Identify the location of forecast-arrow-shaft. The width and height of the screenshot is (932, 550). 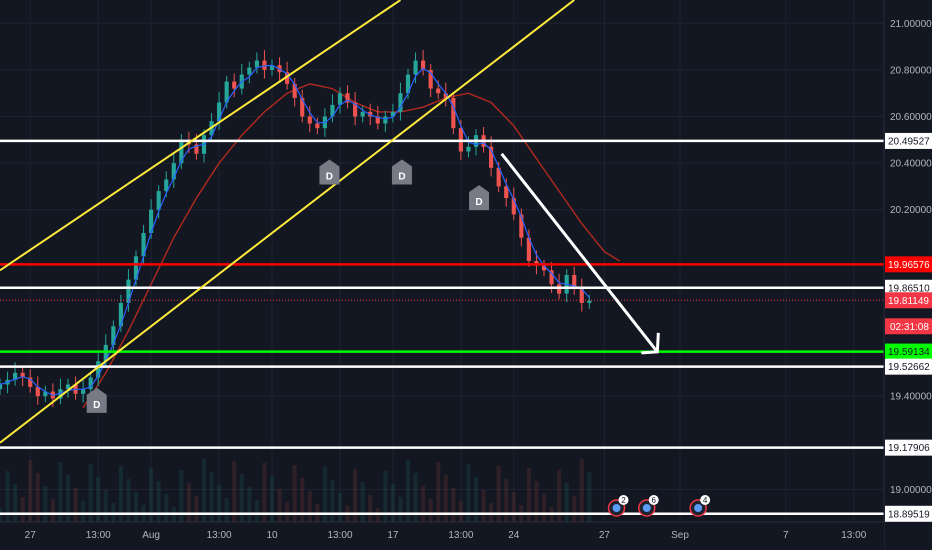
(579, 252).